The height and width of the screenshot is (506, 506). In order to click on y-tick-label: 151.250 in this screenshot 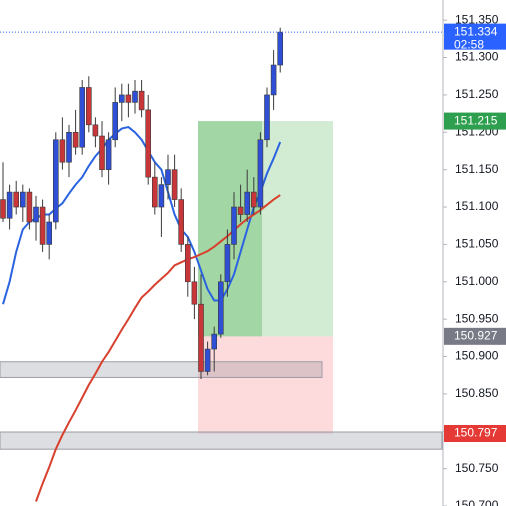, I will do `click(477, 94)`.